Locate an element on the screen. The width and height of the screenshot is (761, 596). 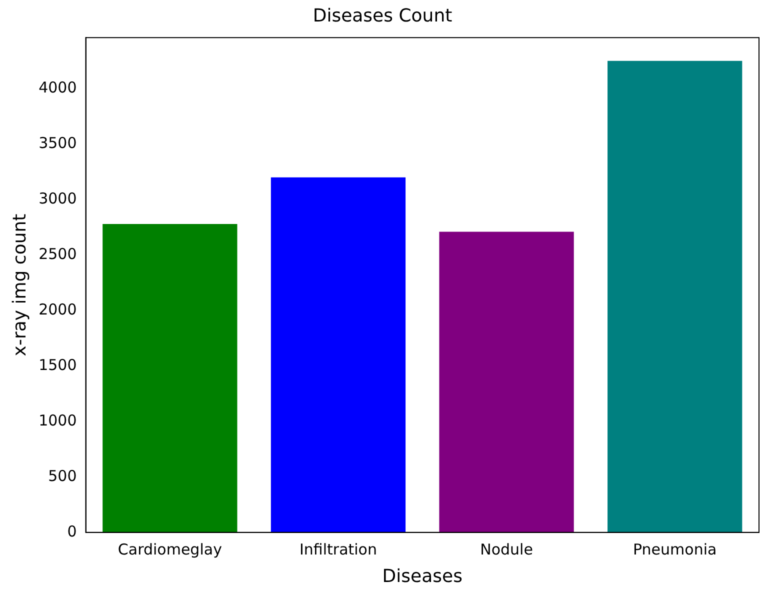
y-axis-title: x-ray img count is located at coordinates (19, 285).